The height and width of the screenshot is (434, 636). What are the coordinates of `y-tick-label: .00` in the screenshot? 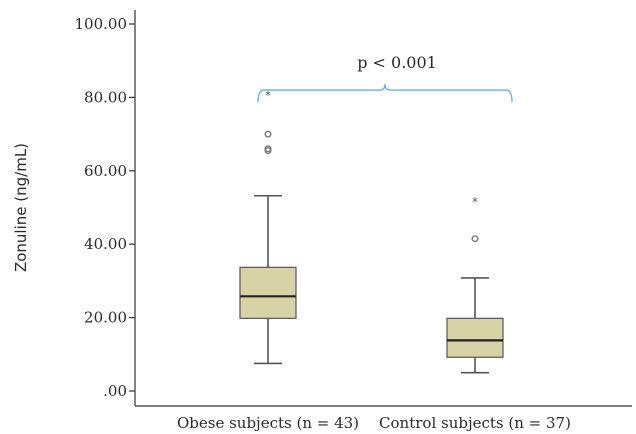 It's located at (115, 391).